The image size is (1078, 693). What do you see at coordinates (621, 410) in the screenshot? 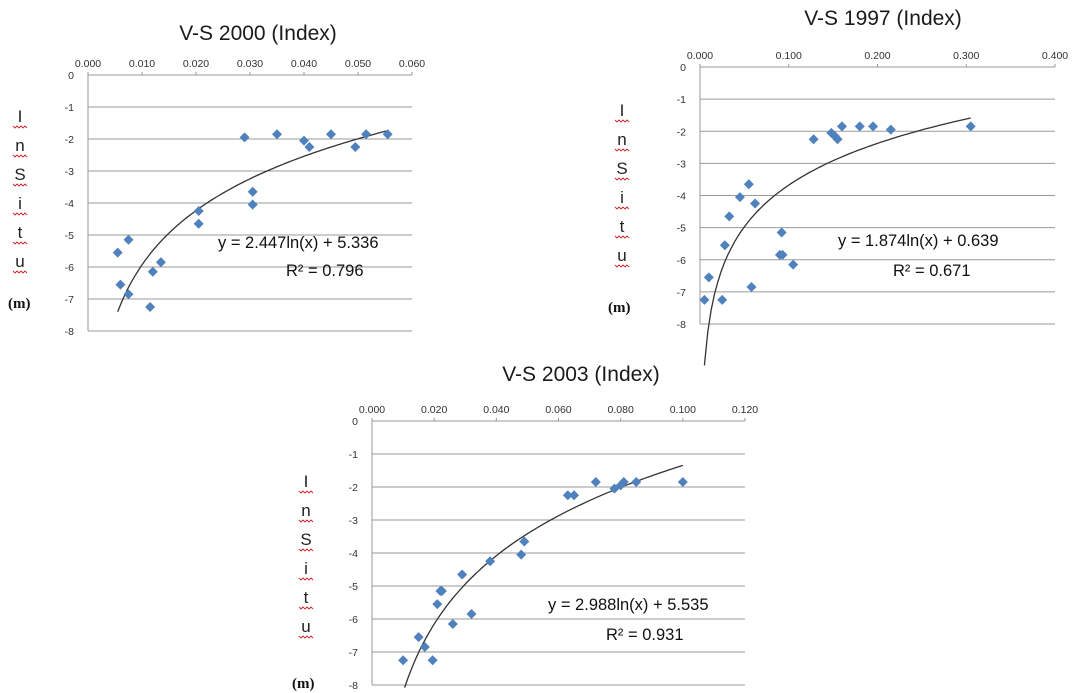
I see `x-tick-label: 0.080` at bounding box center [621, 410].